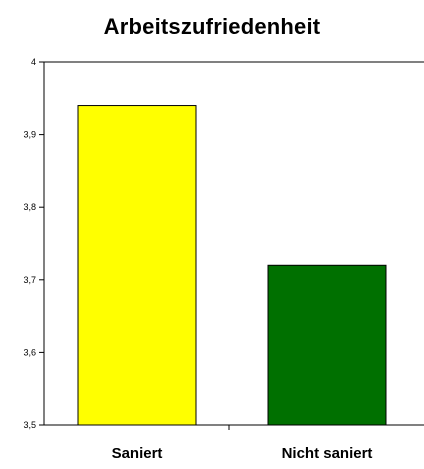  Describe the element at coordinates (29, 280) in the screenshot. I see `y-tick-label: 3,7` at that location.